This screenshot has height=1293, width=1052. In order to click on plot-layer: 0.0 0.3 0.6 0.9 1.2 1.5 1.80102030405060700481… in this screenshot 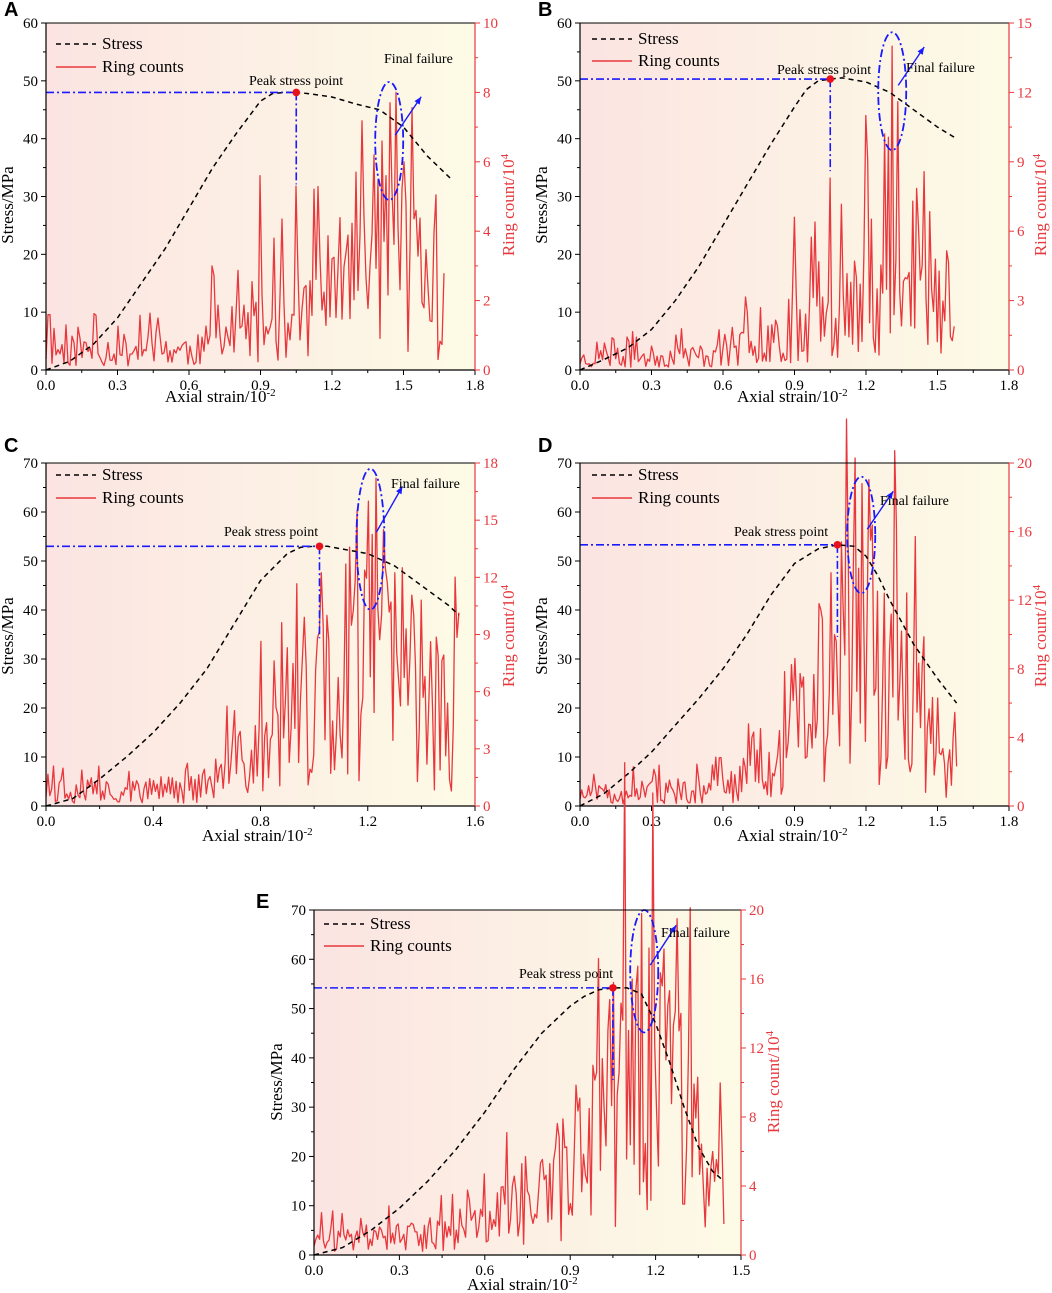, I will do `click(795, 624)`.